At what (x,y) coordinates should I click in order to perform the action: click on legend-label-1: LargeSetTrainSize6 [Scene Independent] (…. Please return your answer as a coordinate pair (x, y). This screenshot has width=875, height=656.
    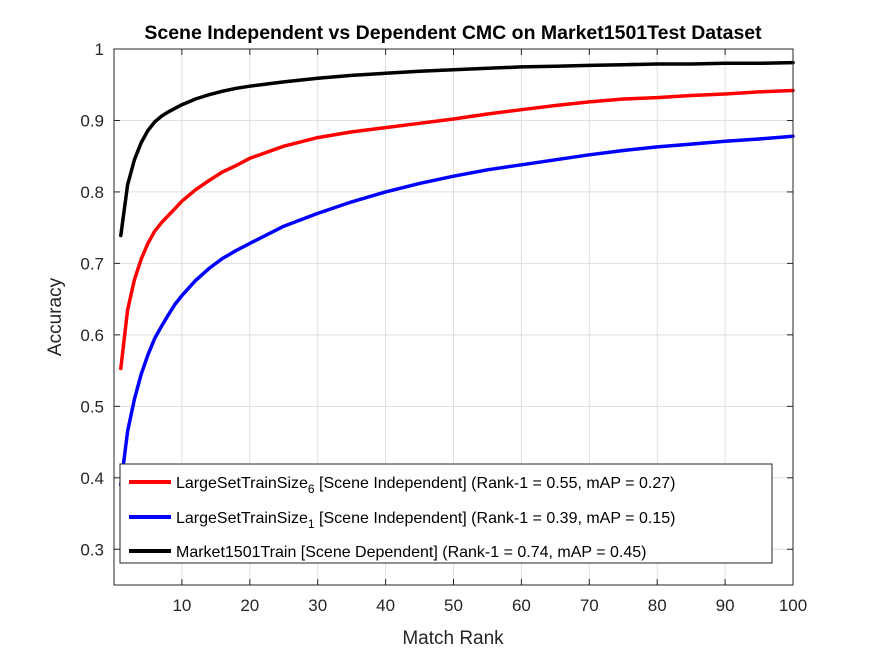
    Looking at the image, I should click on (425, 485).